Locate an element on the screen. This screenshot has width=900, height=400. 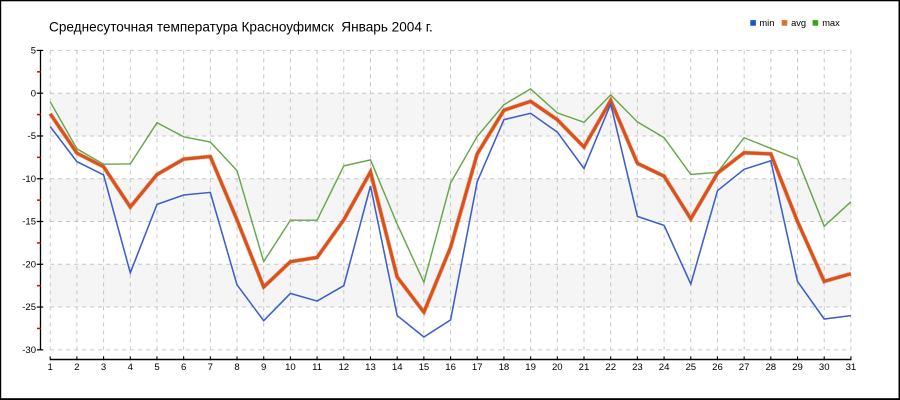
svg-text: avg is located at coordinates (798, 23).